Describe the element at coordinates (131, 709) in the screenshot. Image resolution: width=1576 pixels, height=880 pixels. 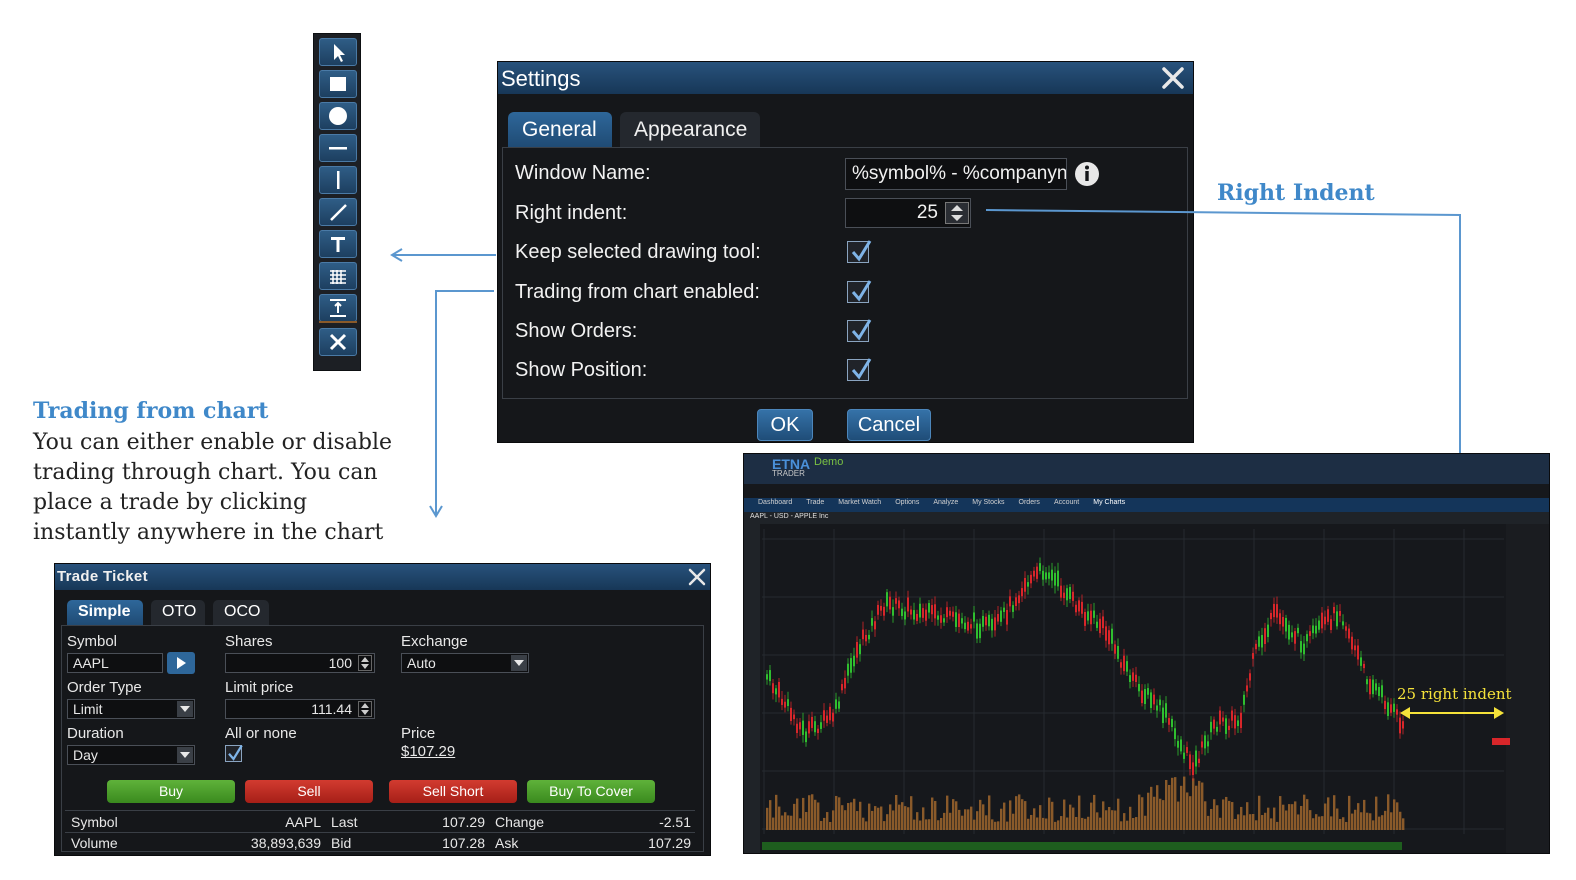
I see `order-type-select: Limit` at that location.